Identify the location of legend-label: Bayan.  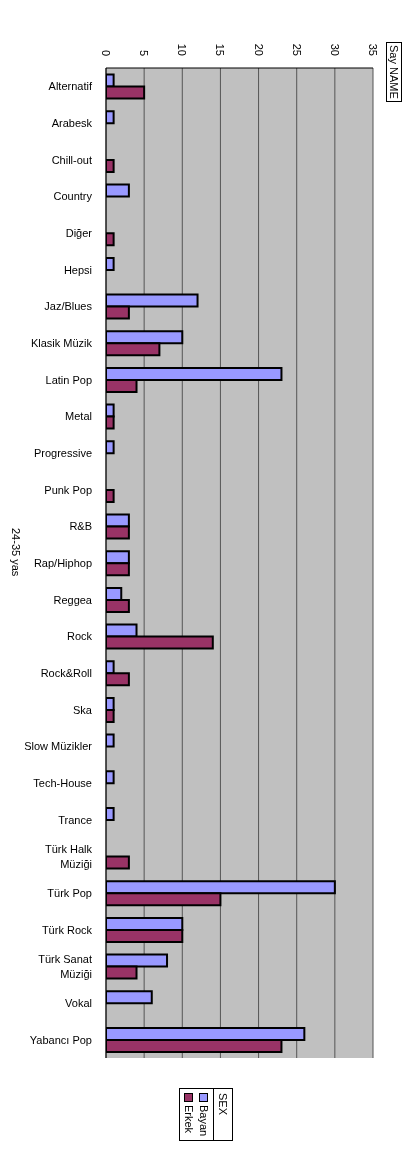
(203, 1121).